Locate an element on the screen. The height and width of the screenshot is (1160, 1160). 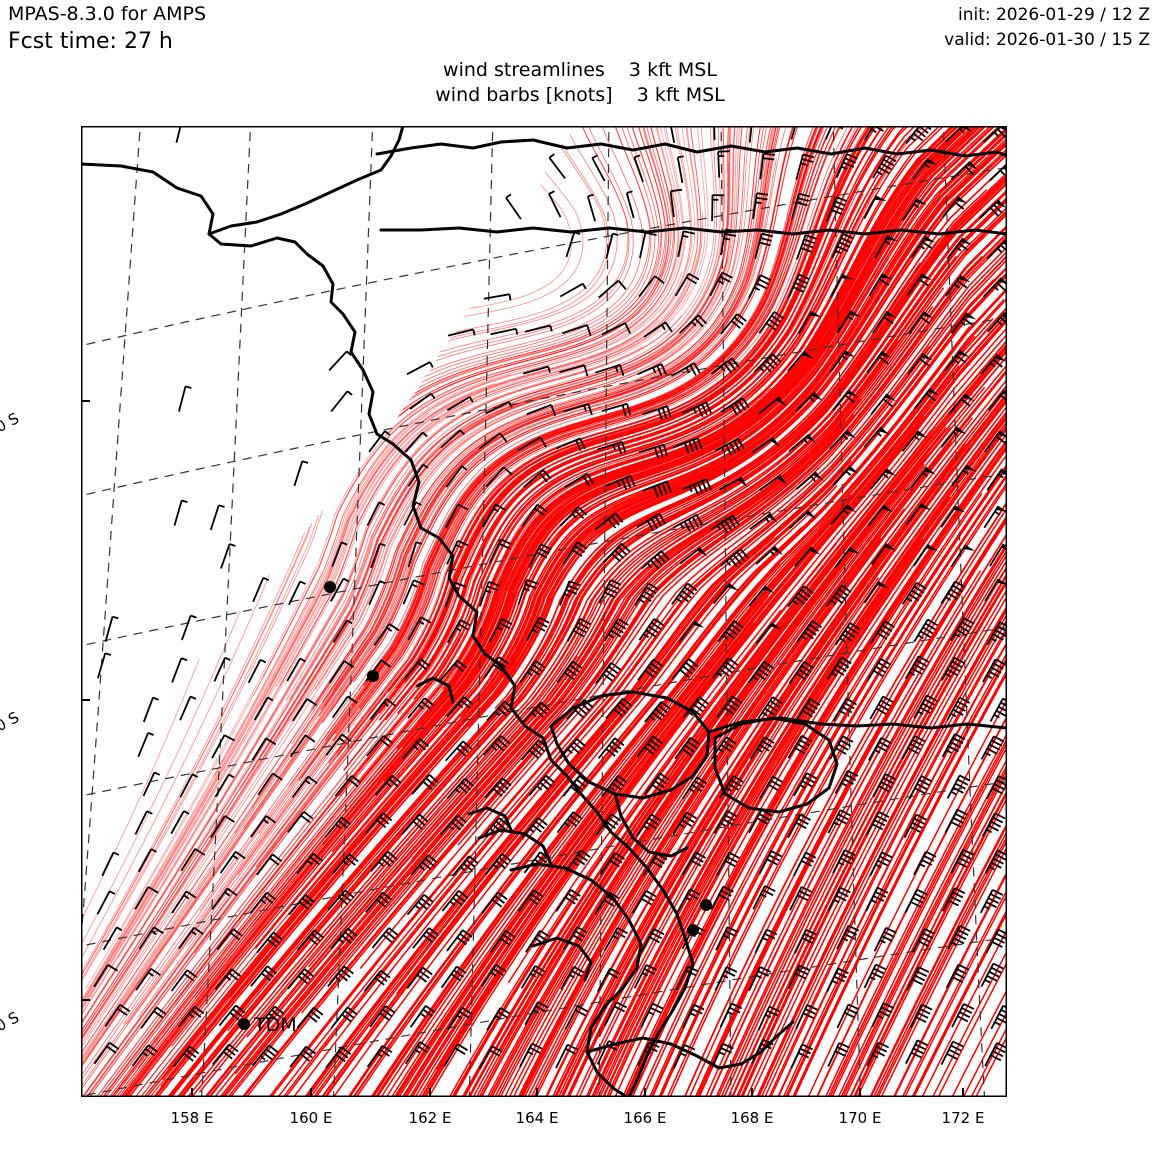
station-marker-station-c is located at coordinates (706, 905).